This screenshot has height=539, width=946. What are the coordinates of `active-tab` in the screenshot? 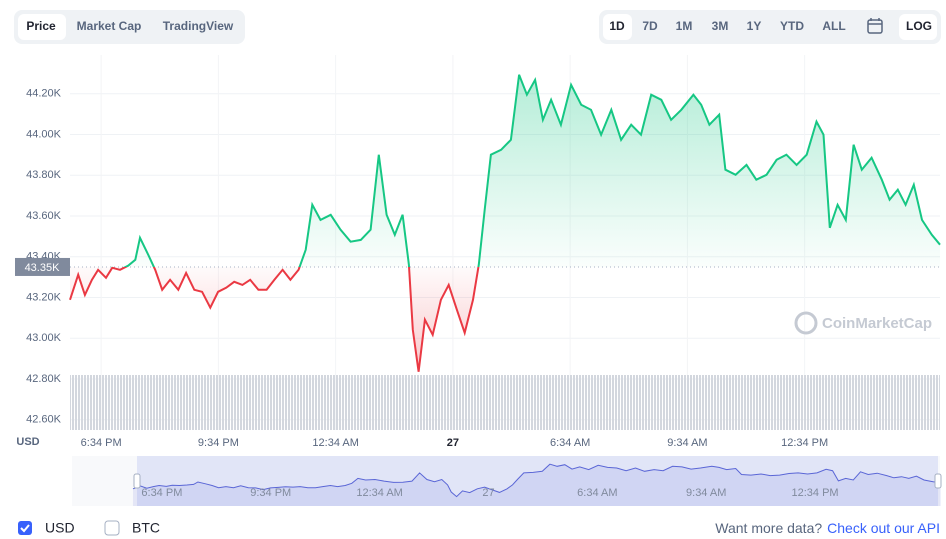 It's located at (42, 27).